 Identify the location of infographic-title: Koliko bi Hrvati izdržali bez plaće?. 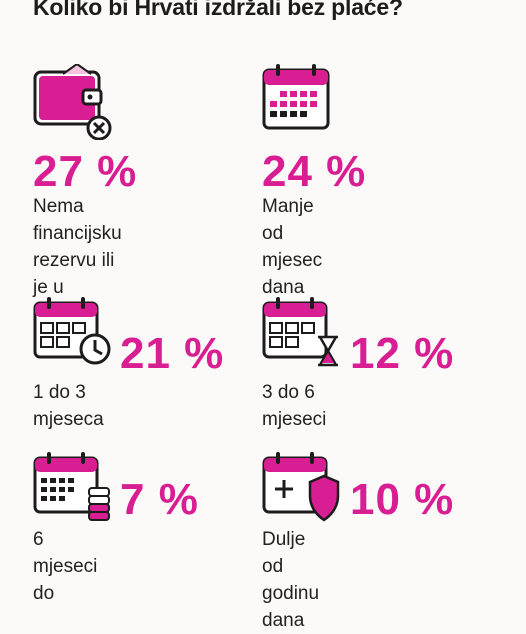
(218, 10).